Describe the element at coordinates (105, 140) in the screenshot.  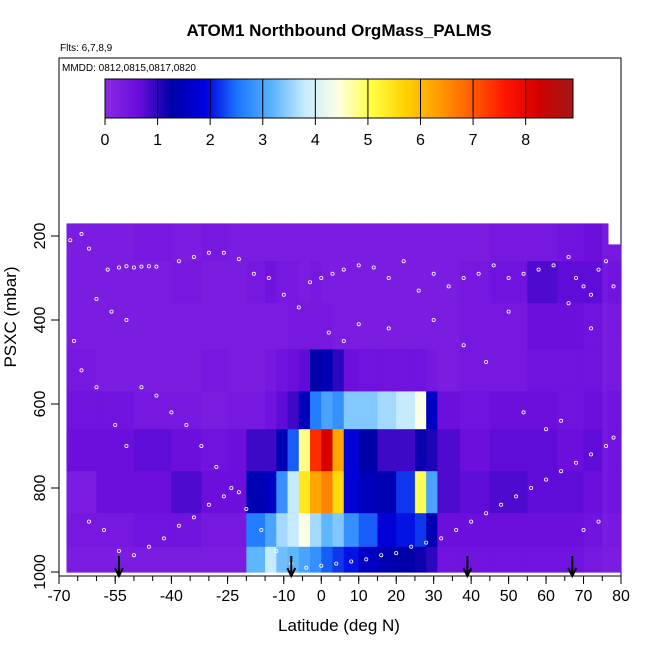
I see `colorbar-tick-label: 0` at that location.